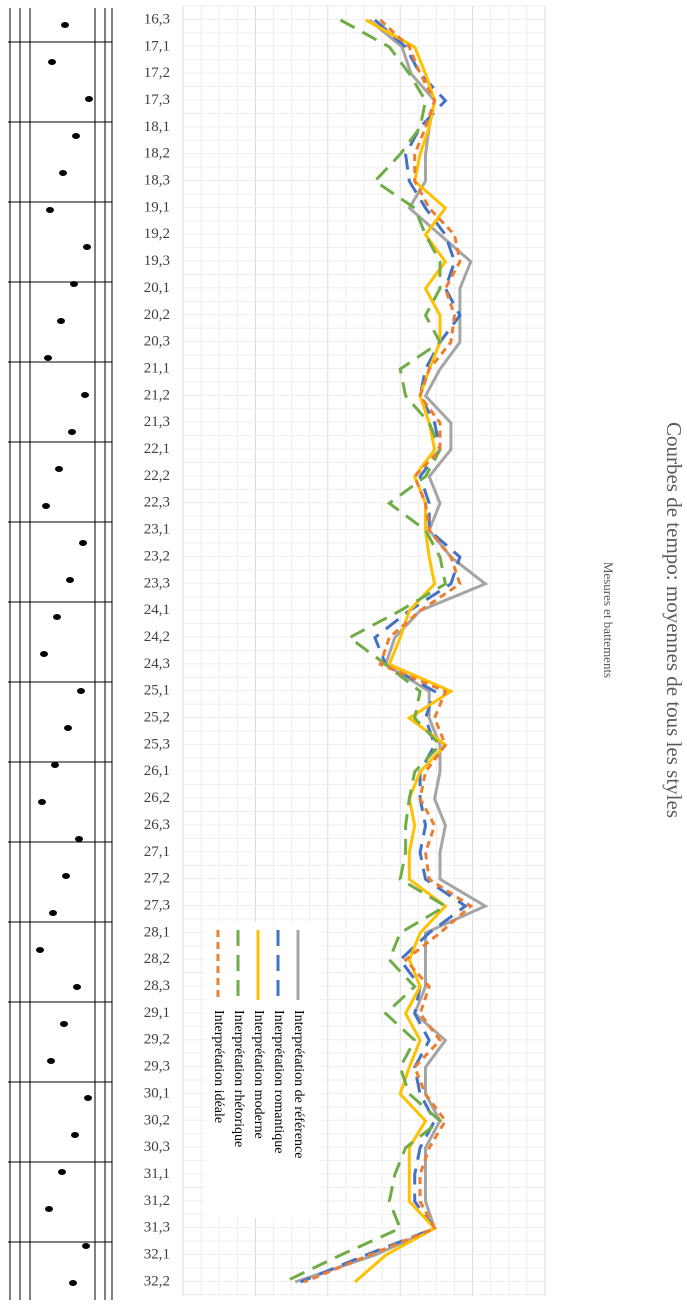 The width and height of the screenshot is (687, 1308). What do you see at coordinates (157, 395) in the screenshot?
I see `category-label: 21,2` at bounding box center [157, 395].